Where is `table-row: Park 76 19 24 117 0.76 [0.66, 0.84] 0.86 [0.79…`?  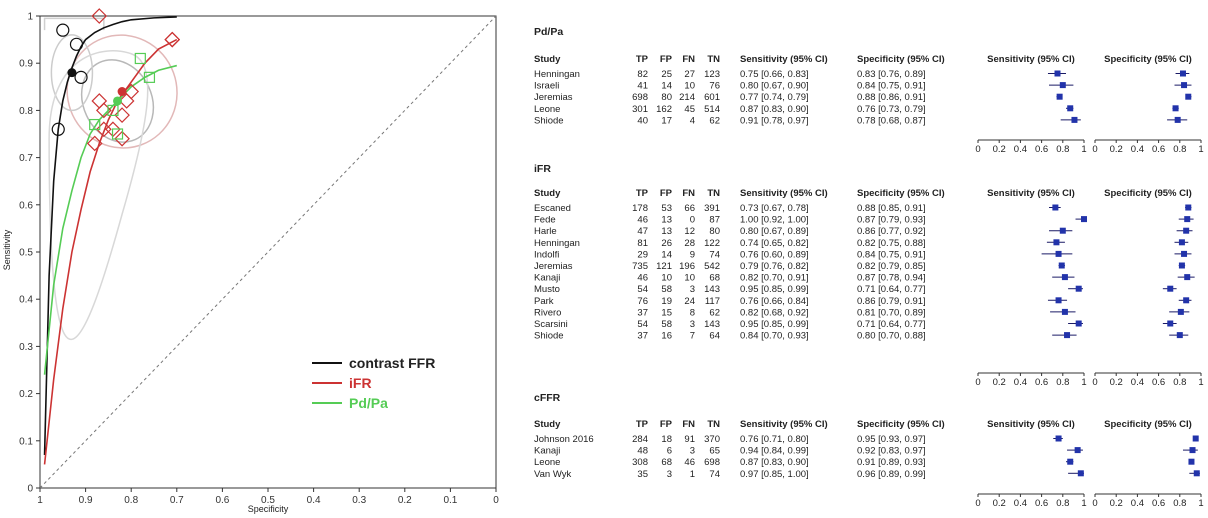 table-row: Park 76 19 24 117 0.76 [0.66, 0.84] 0.86 [0.79… is located at coordinates (863, 301).